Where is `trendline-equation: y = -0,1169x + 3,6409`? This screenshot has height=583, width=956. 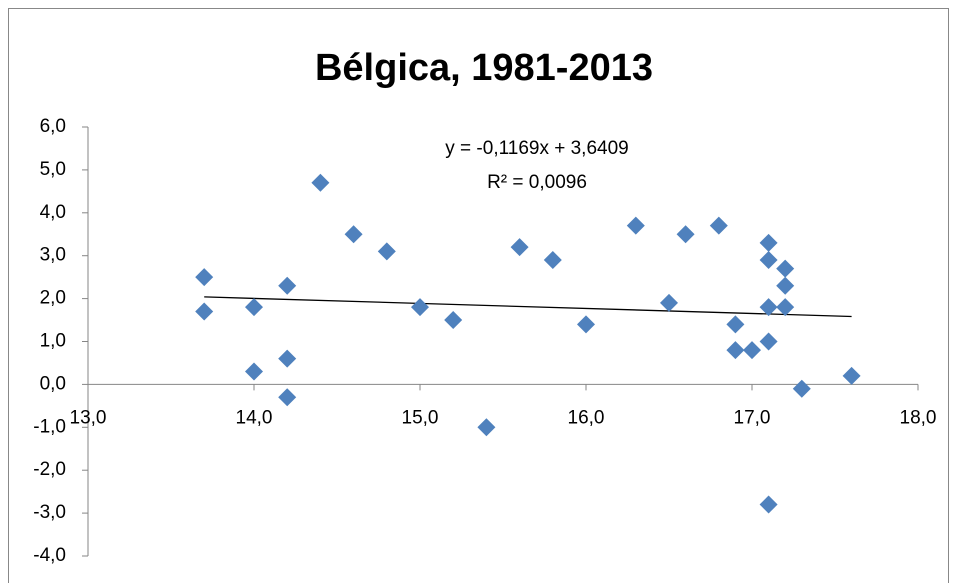
trendline-equation: y = -0,1169x + 3,6409 is located at coordinates (536, 148).